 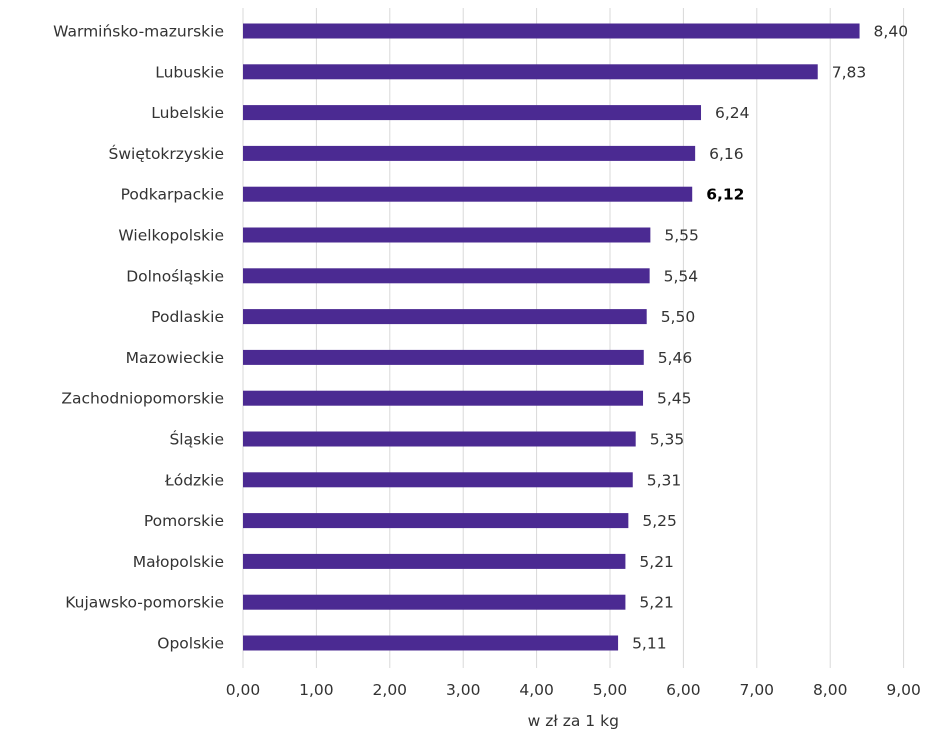 What do you see at coordinates (849, 72) in the screenshot?
I see `value-label: 7,83` at bounding box center [849, 72].